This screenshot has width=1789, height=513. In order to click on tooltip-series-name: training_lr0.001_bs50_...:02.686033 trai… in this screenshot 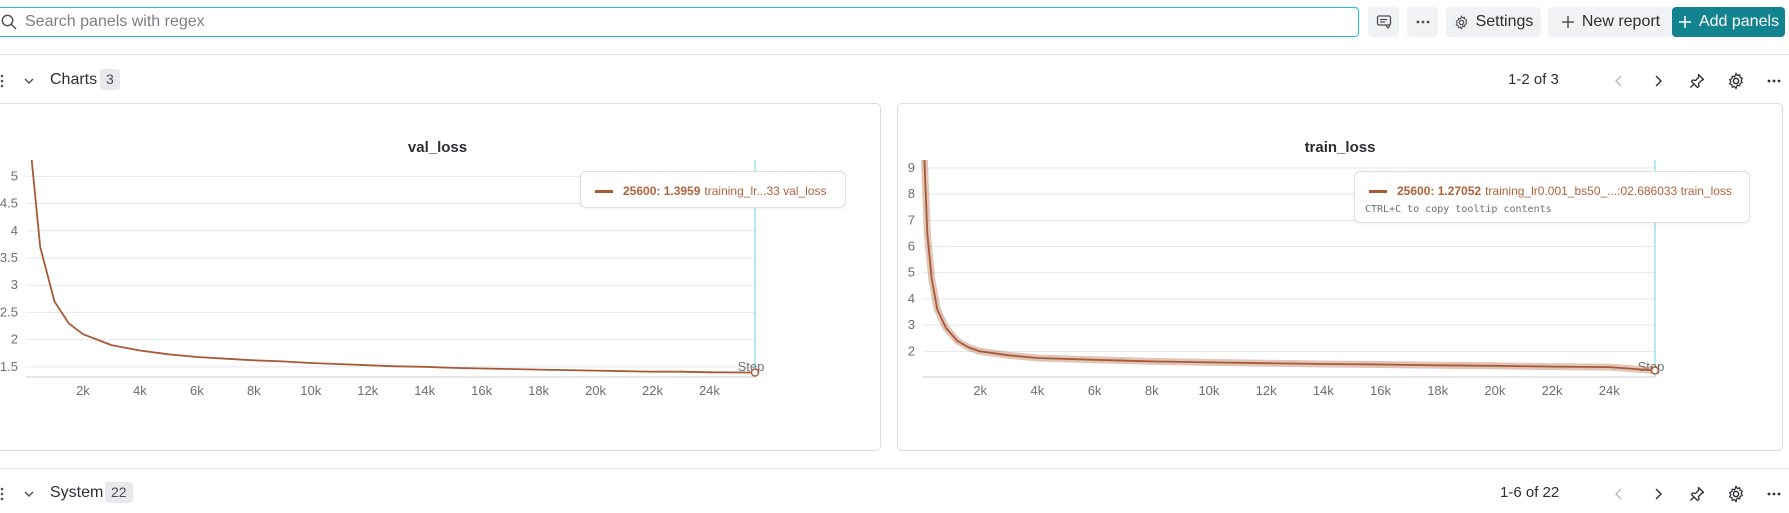, I will do `click(1608, 191)`.